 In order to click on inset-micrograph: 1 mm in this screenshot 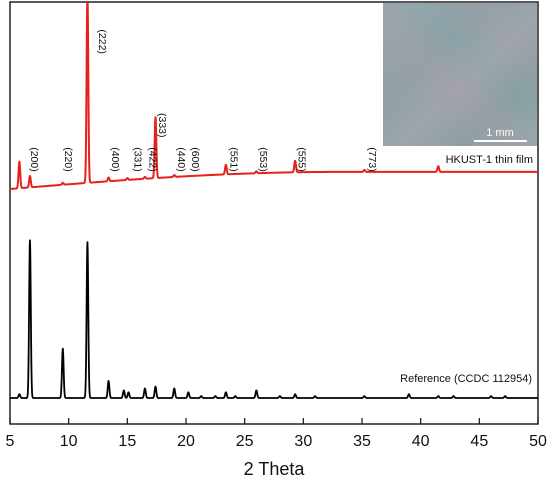, I will do `click(460, 74)`.